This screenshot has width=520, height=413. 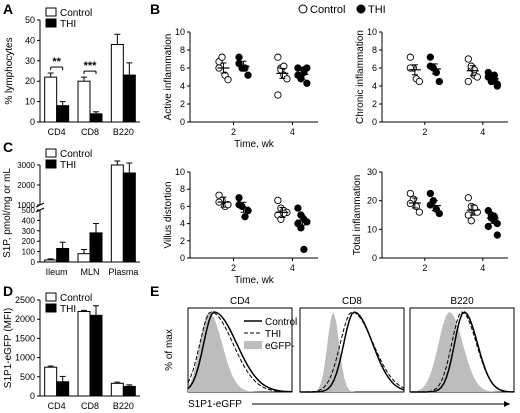 What do you see at coordinates (254, 144) in the screenshot?
I see `x-axis-label: Time, wk` at bounding box center [254, 144].